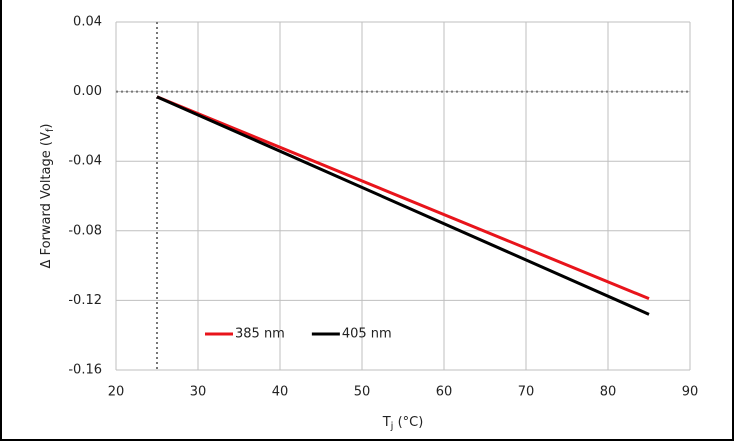 The height and width of the screenshot is (442, 735). What do you see at coordinates (87, 22) in the screenshot?
I see `y-tick-label: 0.04` at bounding box center [87, 22].